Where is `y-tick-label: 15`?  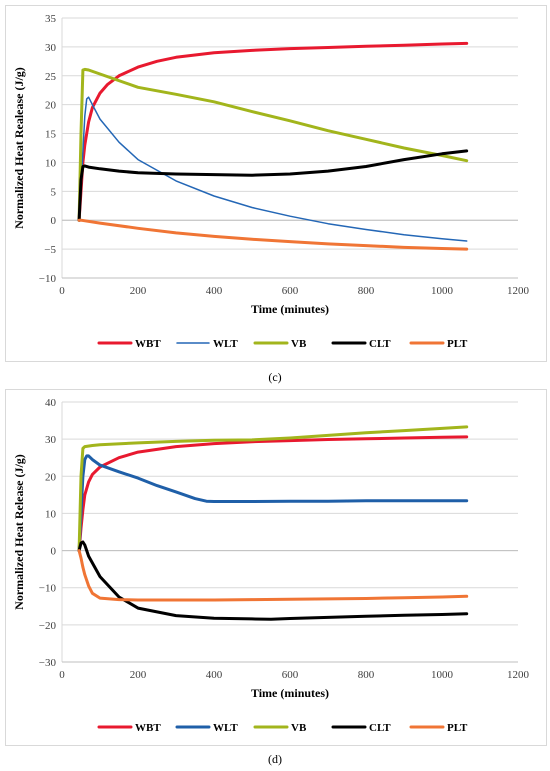 y-tick-label: 15 is located at coordinates (51, 135).